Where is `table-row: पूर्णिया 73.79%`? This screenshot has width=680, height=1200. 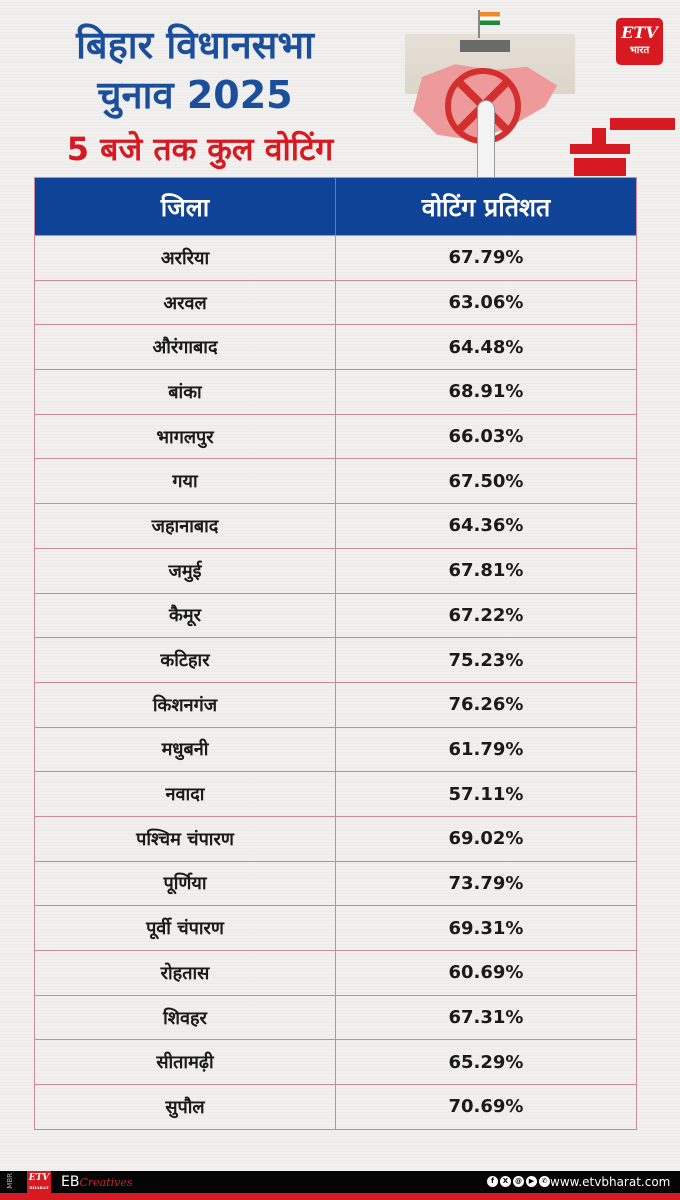 table-row: पूर्णिया 73.79% is located at coordinates (335, 883).